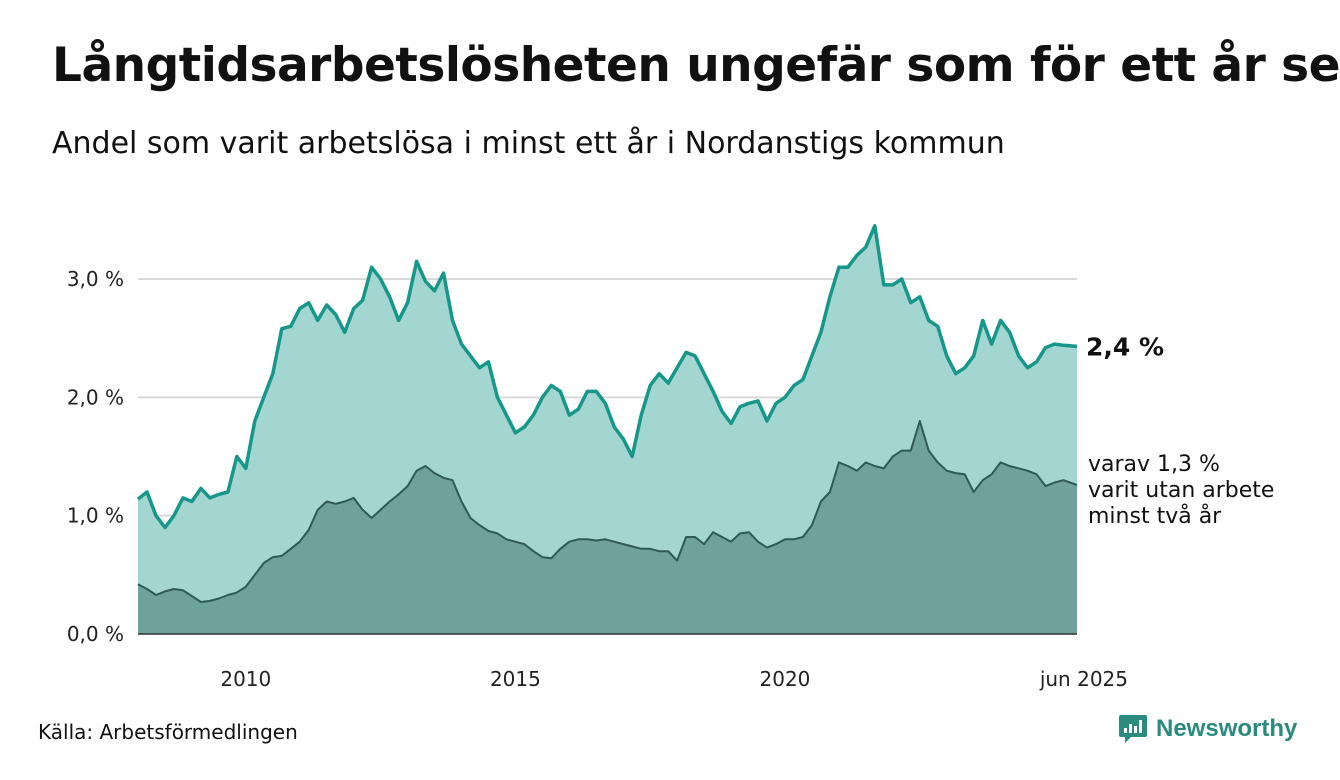  I want to click on end-value-label-two-years: minst två år, so click(1155, 516).